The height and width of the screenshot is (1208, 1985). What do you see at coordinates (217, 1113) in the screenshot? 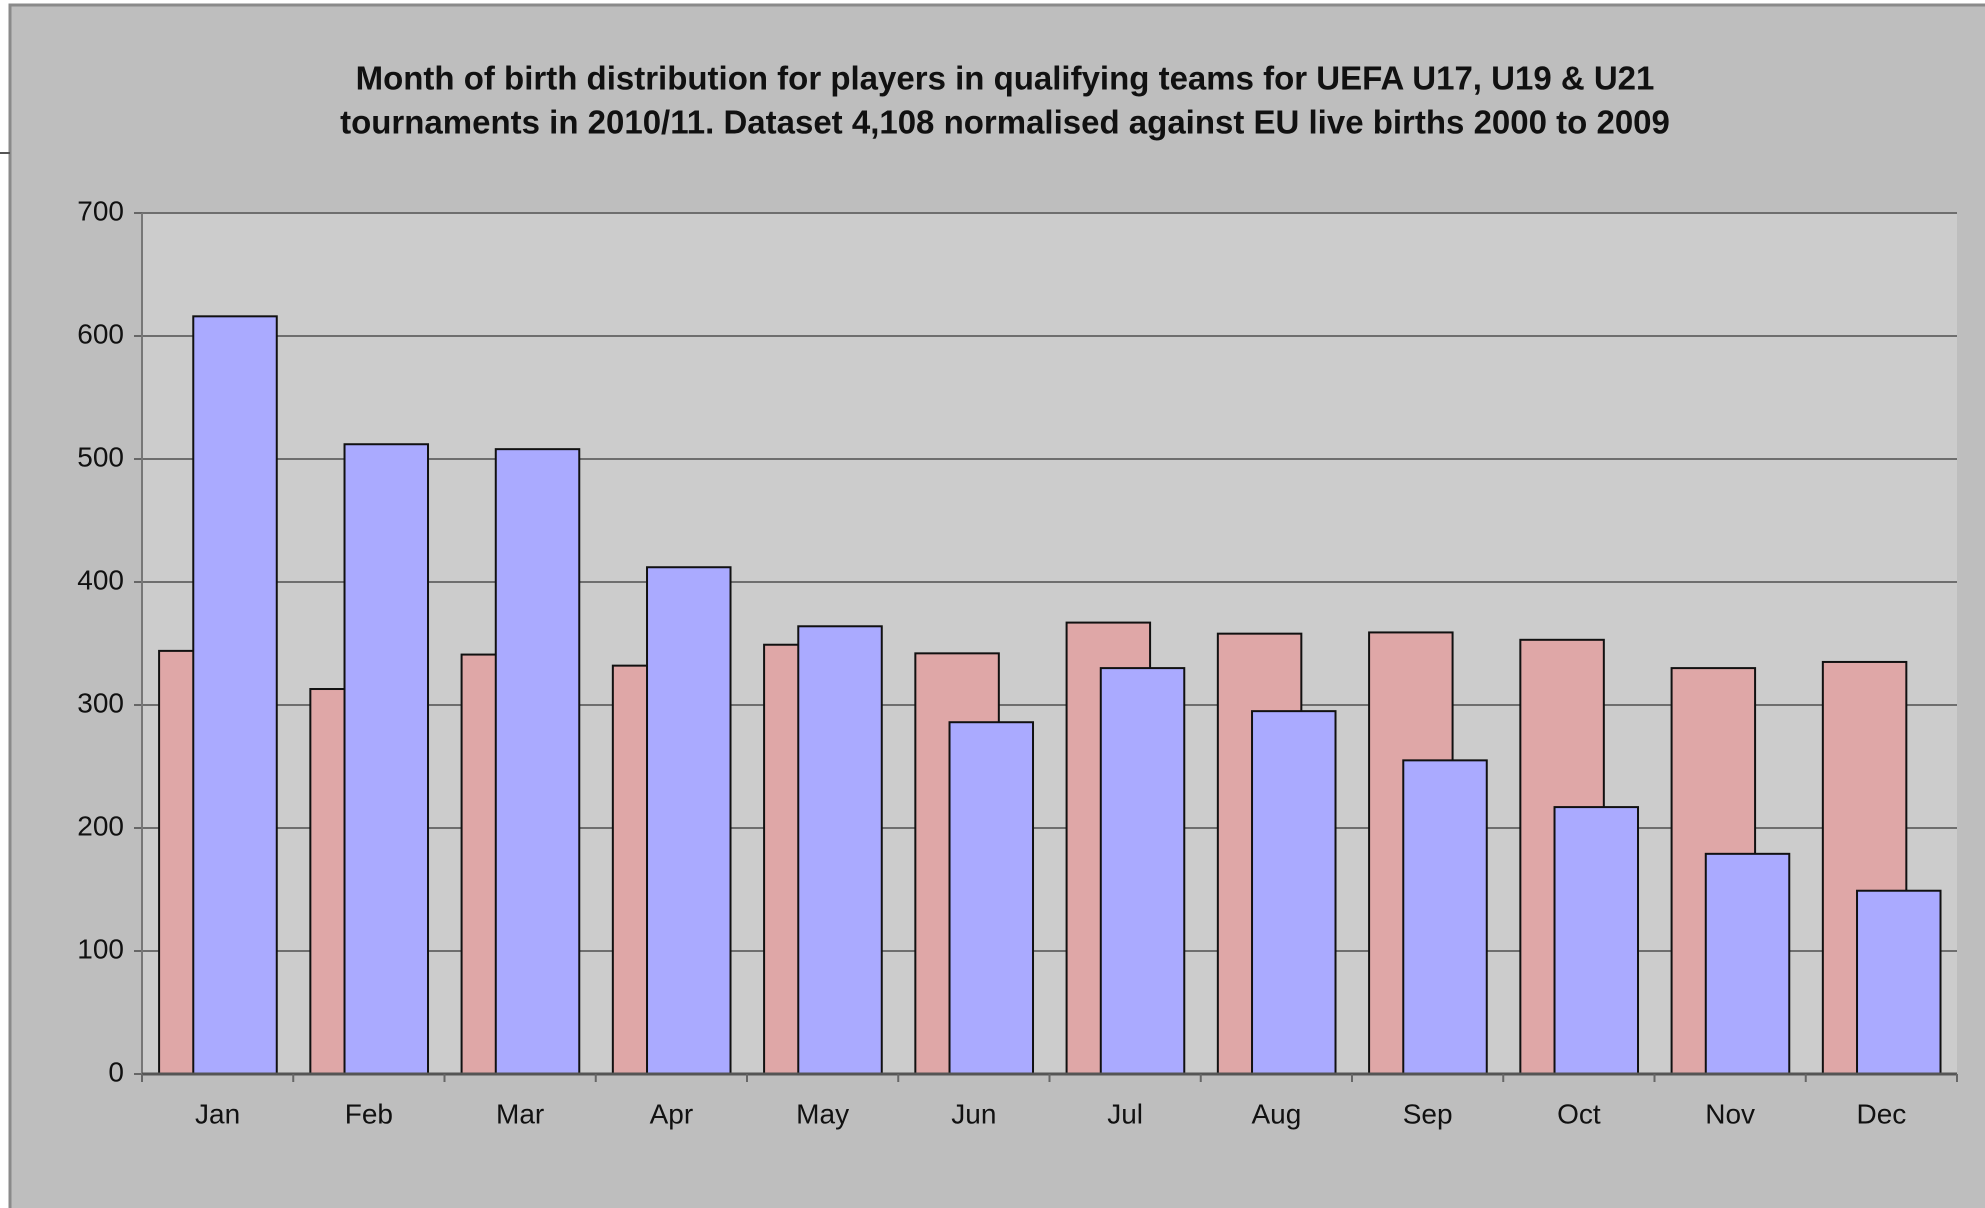
I see `x-tick-label: Jan` at bounding box center [217, 1113].